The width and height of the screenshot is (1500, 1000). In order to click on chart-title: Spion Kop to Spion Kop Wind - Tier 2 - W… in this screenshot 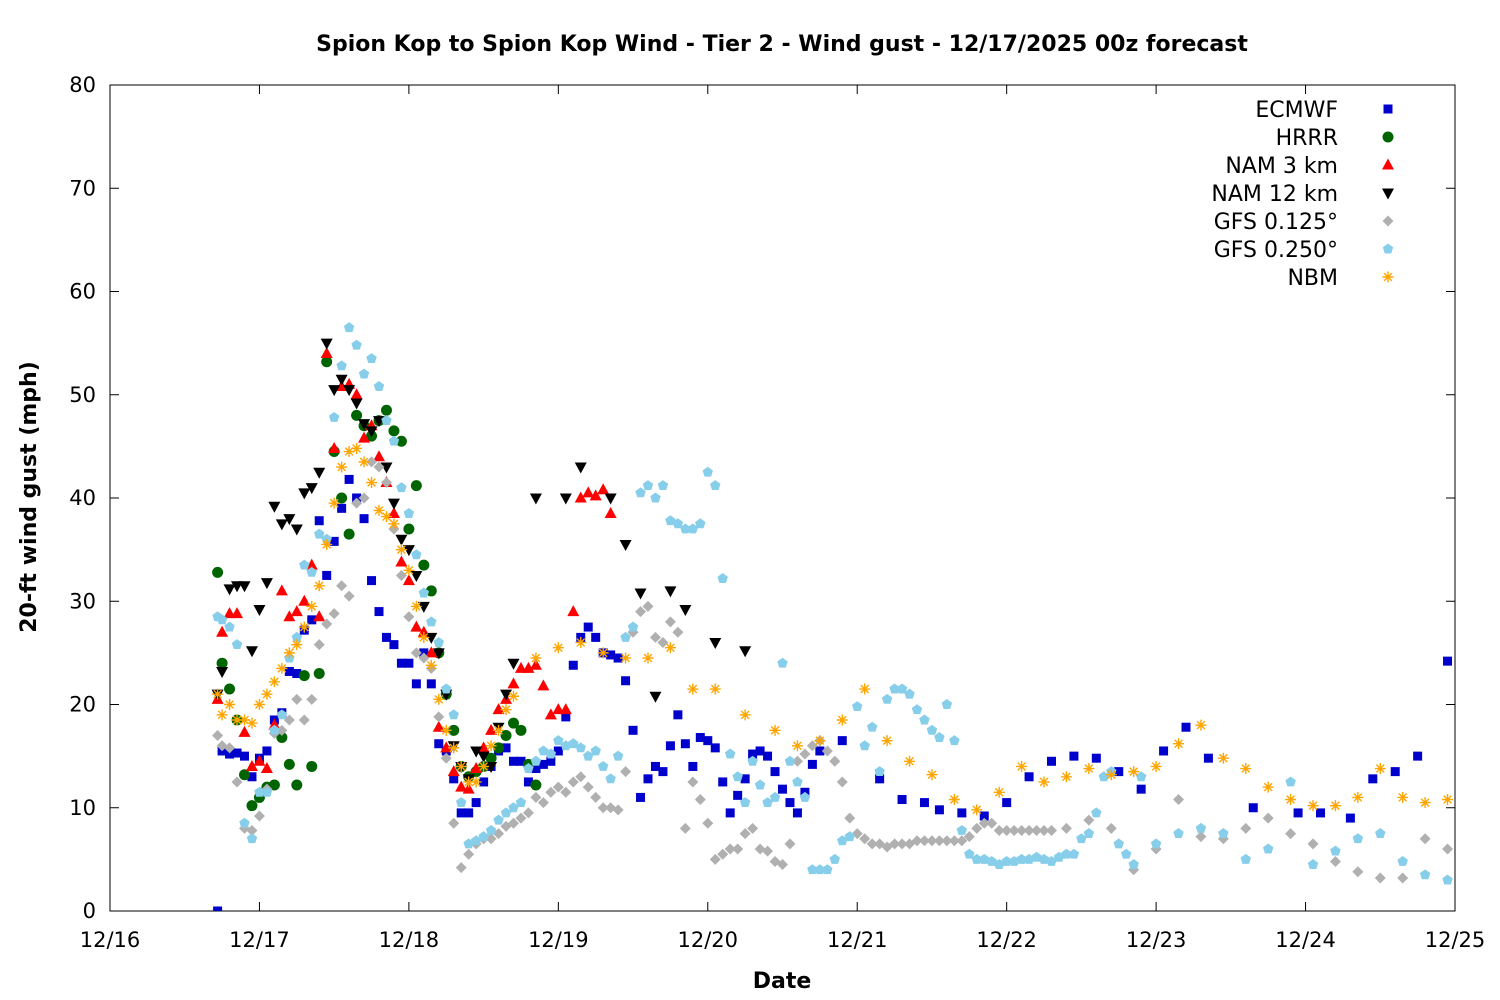, I will do `click(782, 44)`.